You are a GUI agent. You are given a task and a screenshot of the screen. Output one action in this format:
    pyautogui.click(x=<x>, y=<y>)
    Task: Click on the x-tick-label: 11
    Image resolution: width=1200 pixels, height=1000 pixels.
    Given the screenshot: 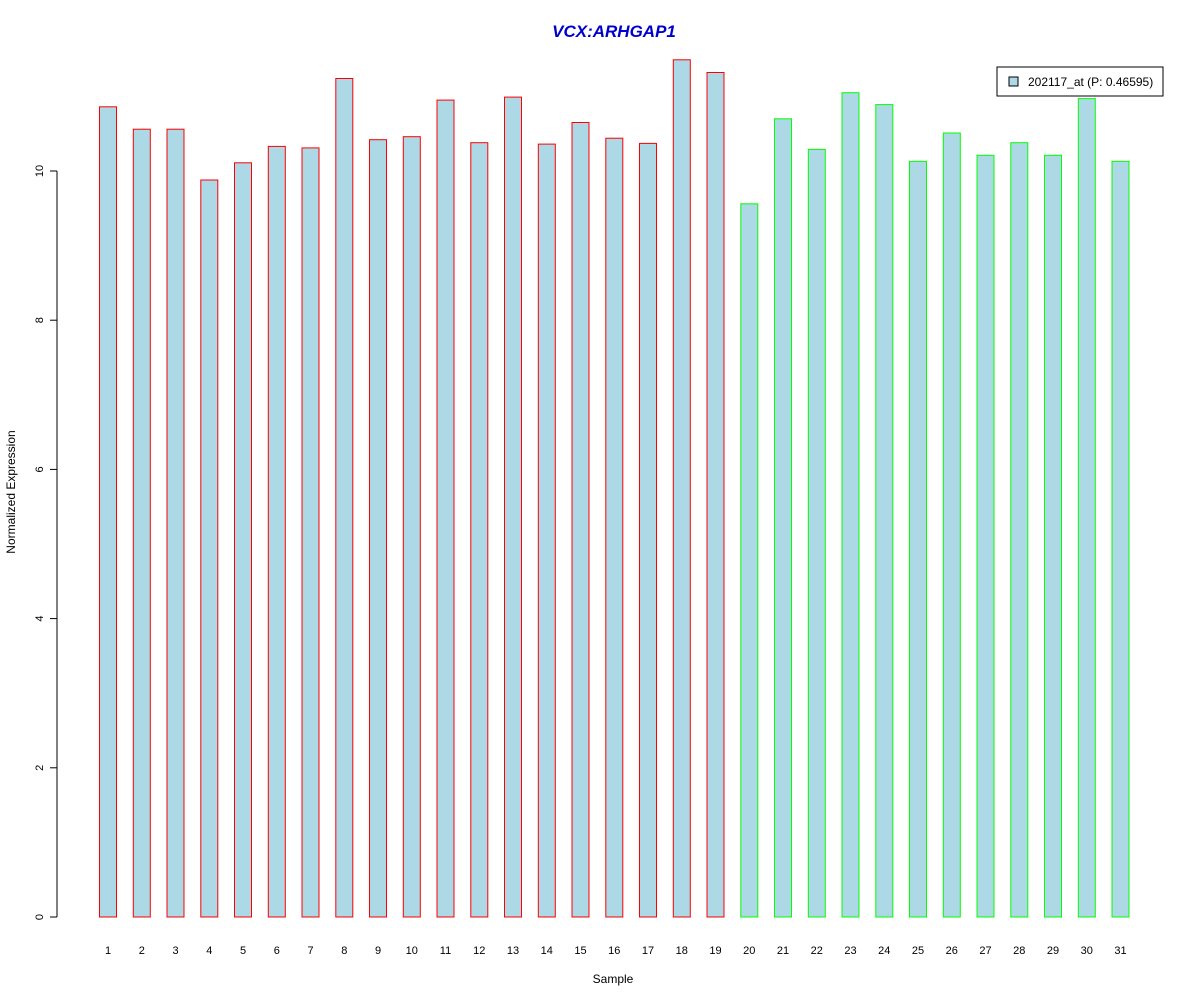 What is the action you would take?
    pyautogui.click(x=445, y=951)
    